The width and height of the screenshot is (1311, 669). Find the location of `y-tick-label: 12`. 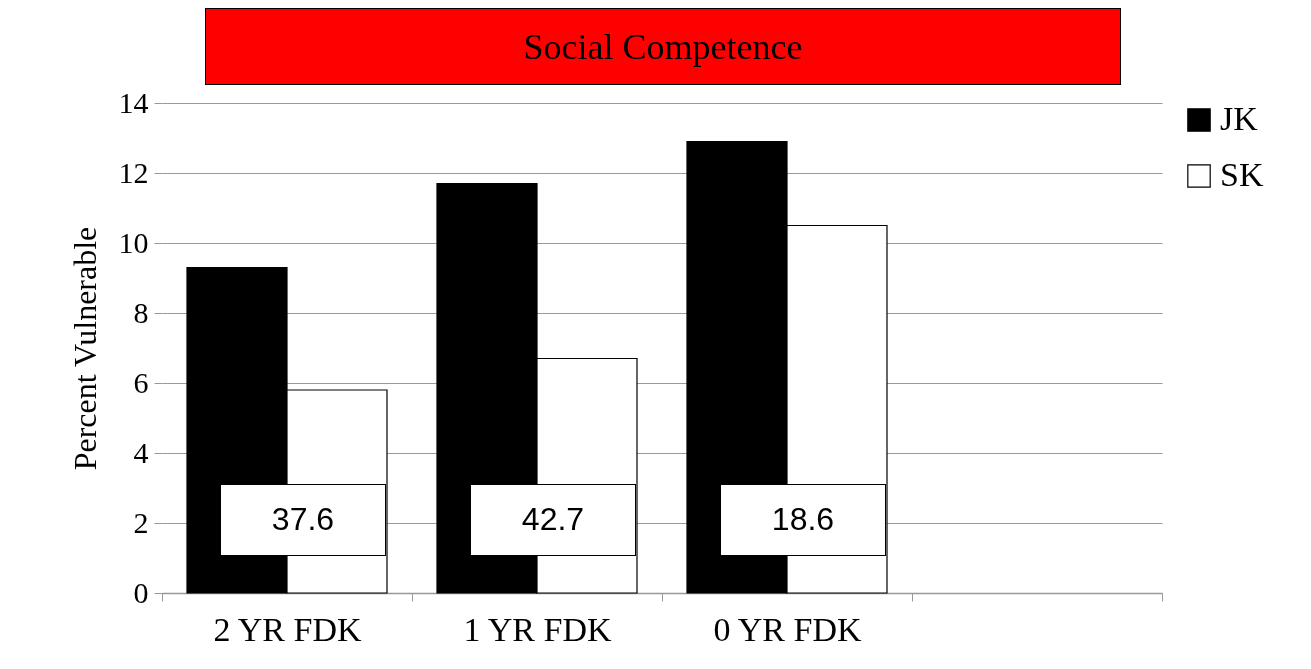

y-tick-label: 12 is located at coordinates (133, 172).